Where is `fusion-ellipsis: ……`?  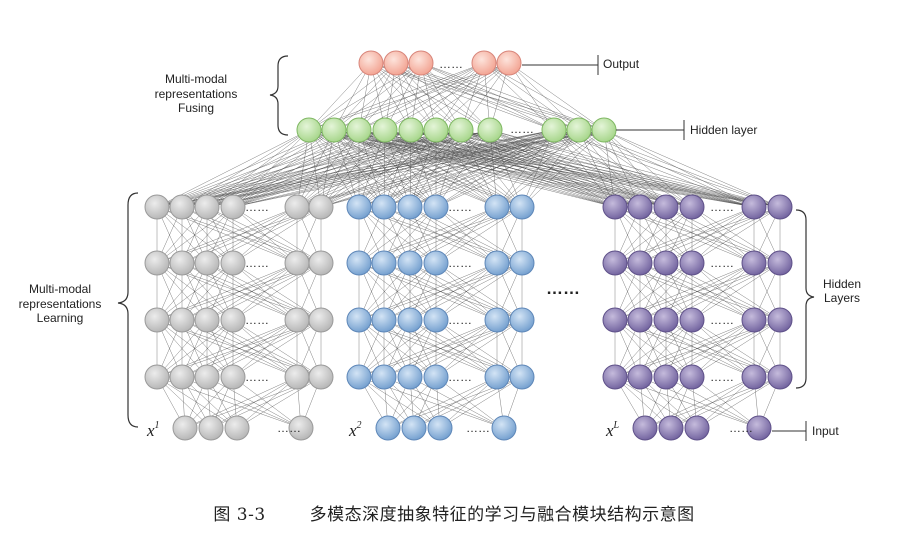 fusion-ellipsis: …… is located at coordinates (522, 129).